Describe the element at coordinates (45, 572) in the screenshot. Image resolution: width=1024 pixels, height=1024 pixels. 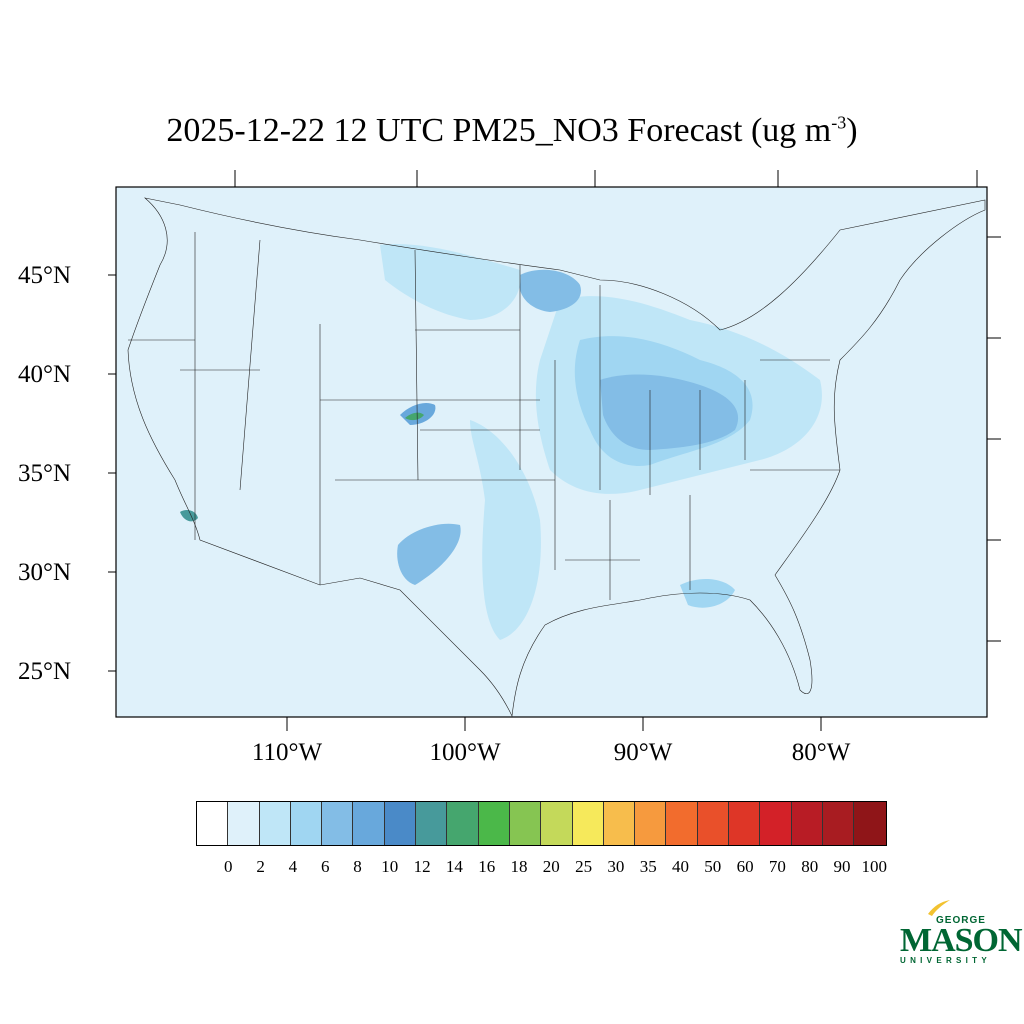
I see `lat-label-30: 30°N` at that location.